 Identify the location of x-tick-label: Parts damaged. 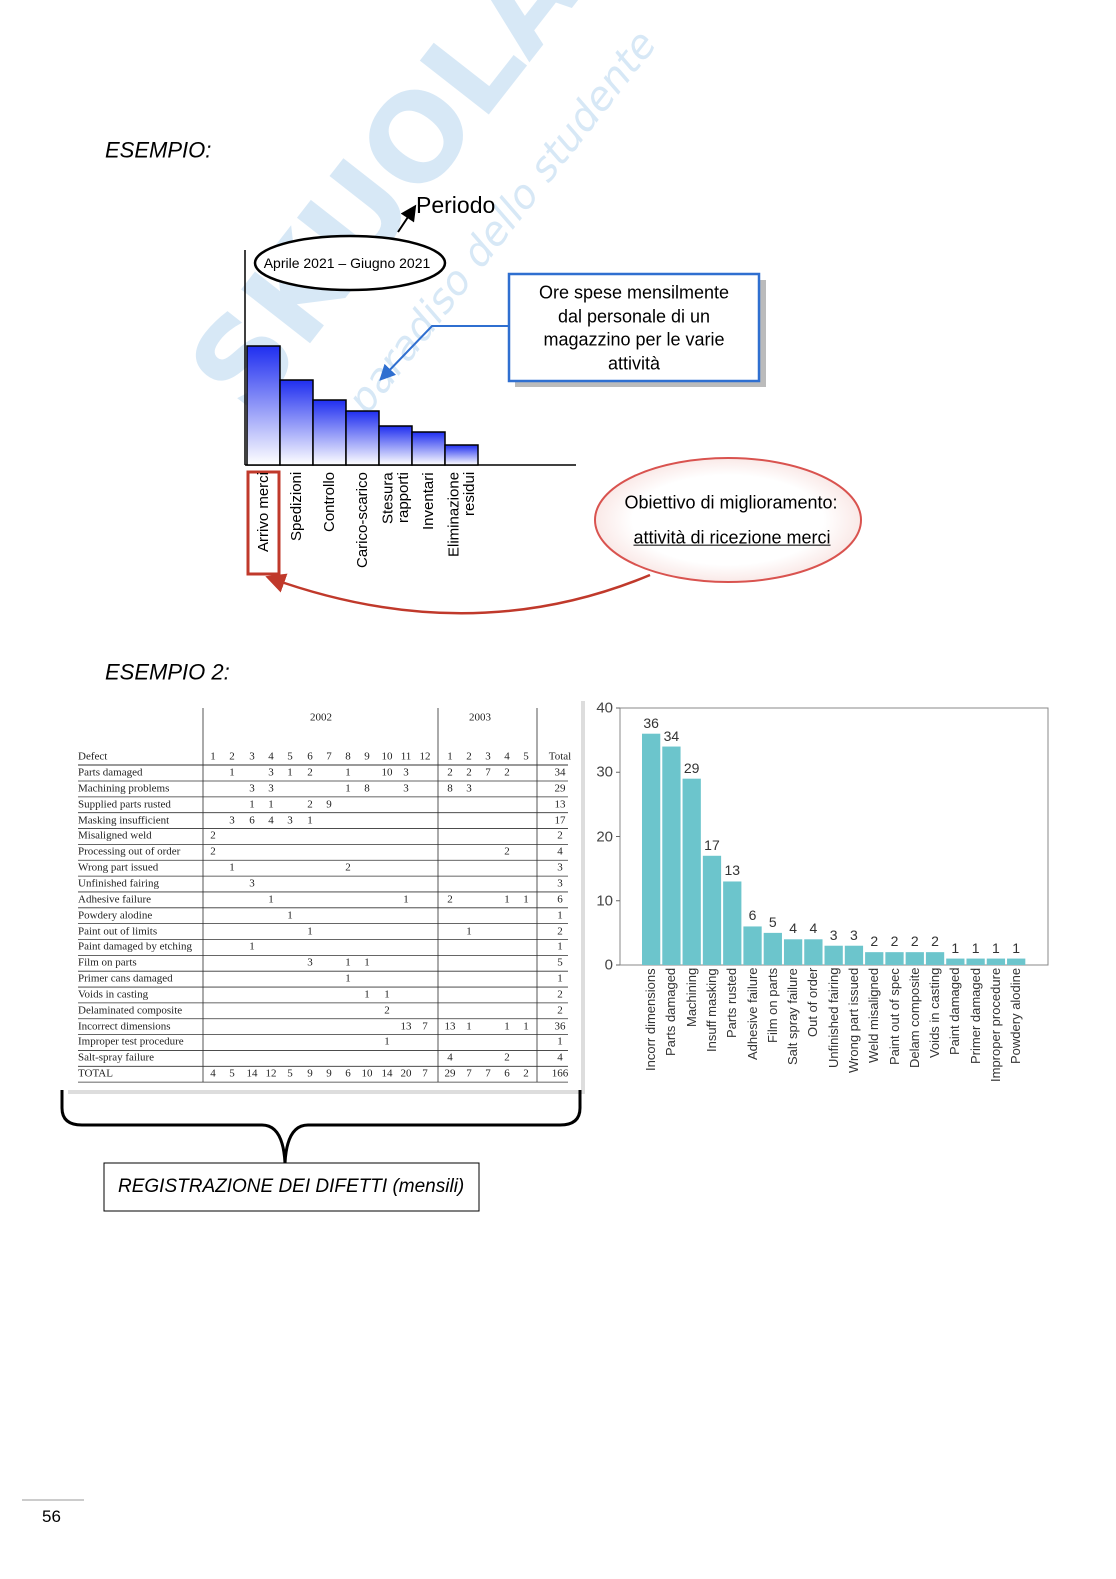
(671, 1012).